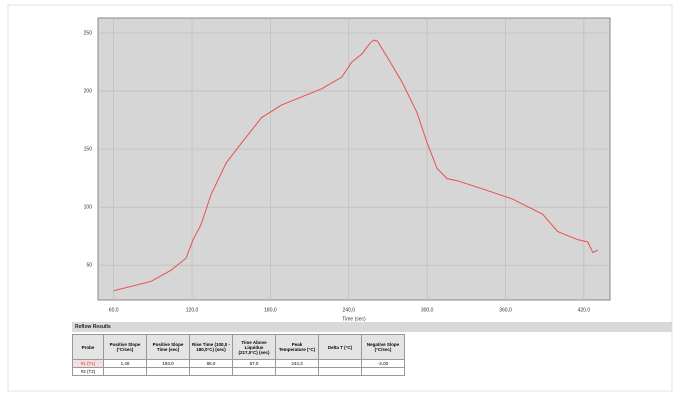 This screenshot has height=396, width=681. What do you see at coordinates (354, 319) in the screenshot?
I see `x-axis-title: Time (sec)` at bounding box center [354, 319].